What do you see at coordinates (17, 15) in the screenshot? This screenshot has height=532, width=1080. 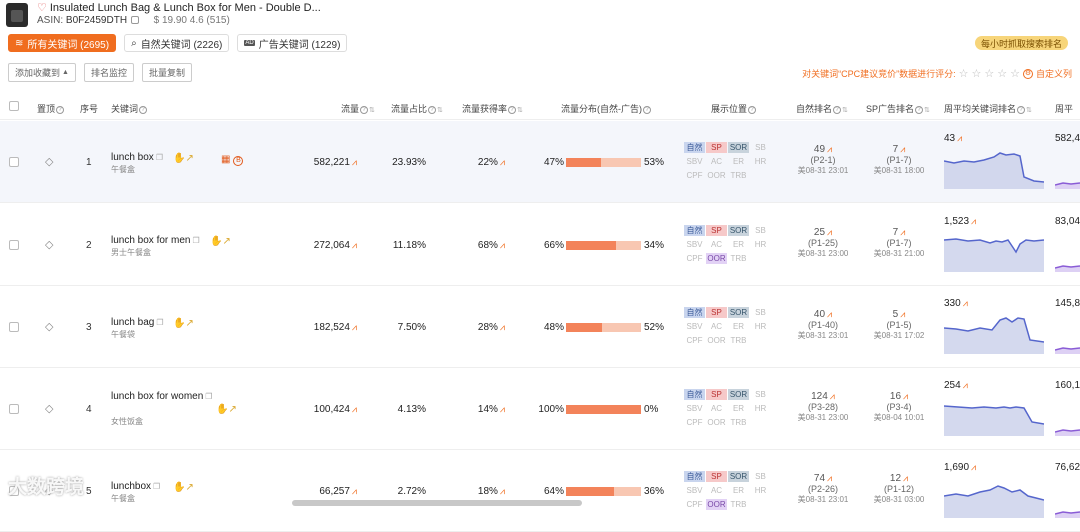 I see `product-thumbnail` at bounding box center [17, 15].